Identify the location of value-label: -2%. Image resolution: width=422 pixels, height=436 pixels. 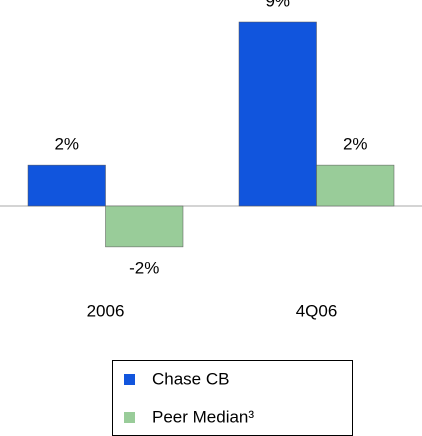
(144, 267).